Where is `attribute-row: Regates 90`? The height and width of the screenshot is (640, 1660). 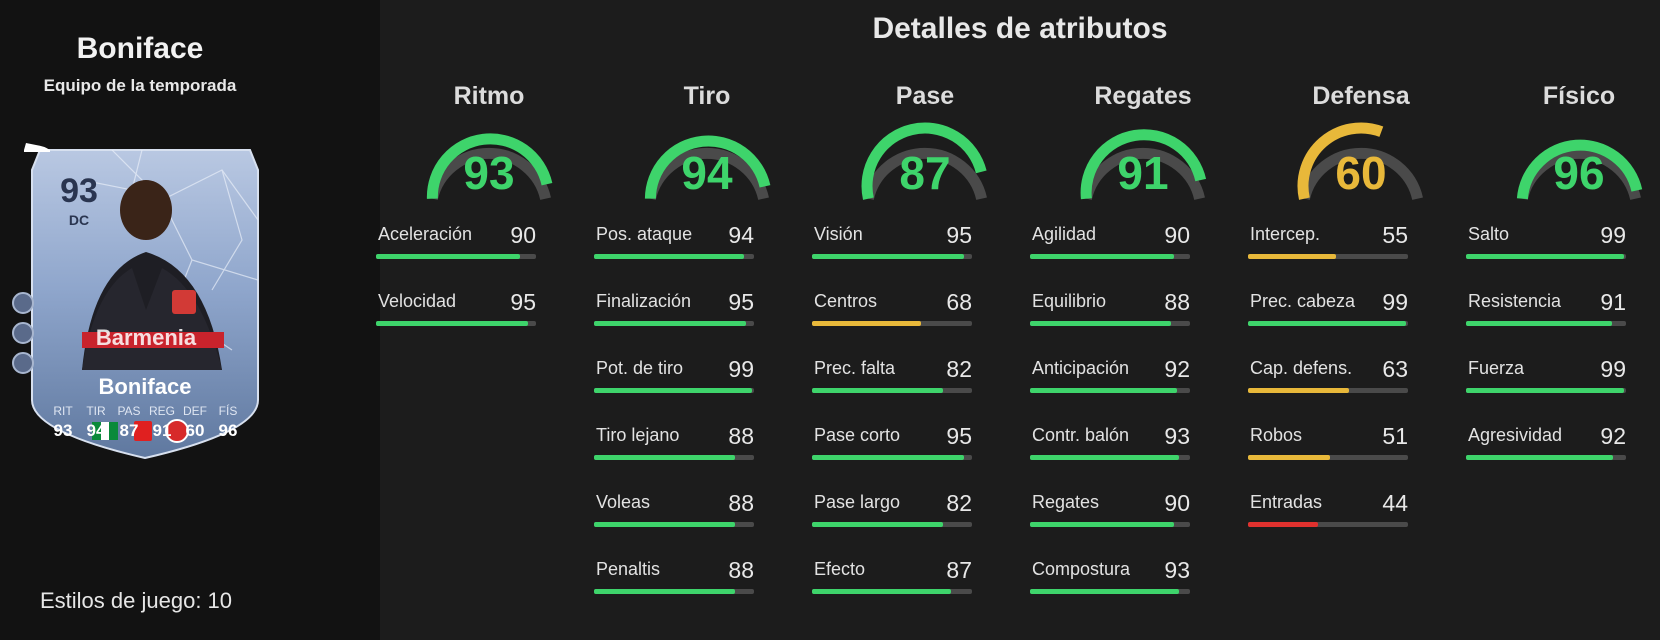 attribute-row: Regates 90 is located at coordinates (1110, 510).